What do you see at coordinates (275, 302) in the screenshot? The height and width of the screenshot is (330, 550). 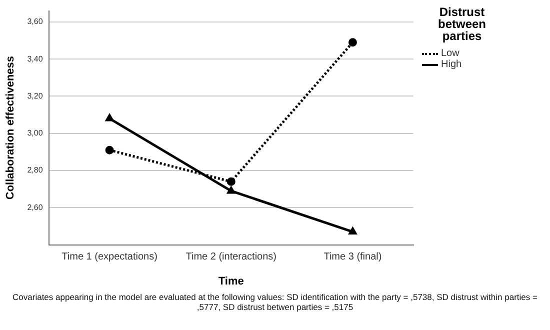 I see `text: Covariates appearing in the model are evaluated at the following values: SD identification with the party = ,5738, SD distrust within parties = ,5777, SD distrust betwen parties = ,5175` at bounding box center [275, 302].